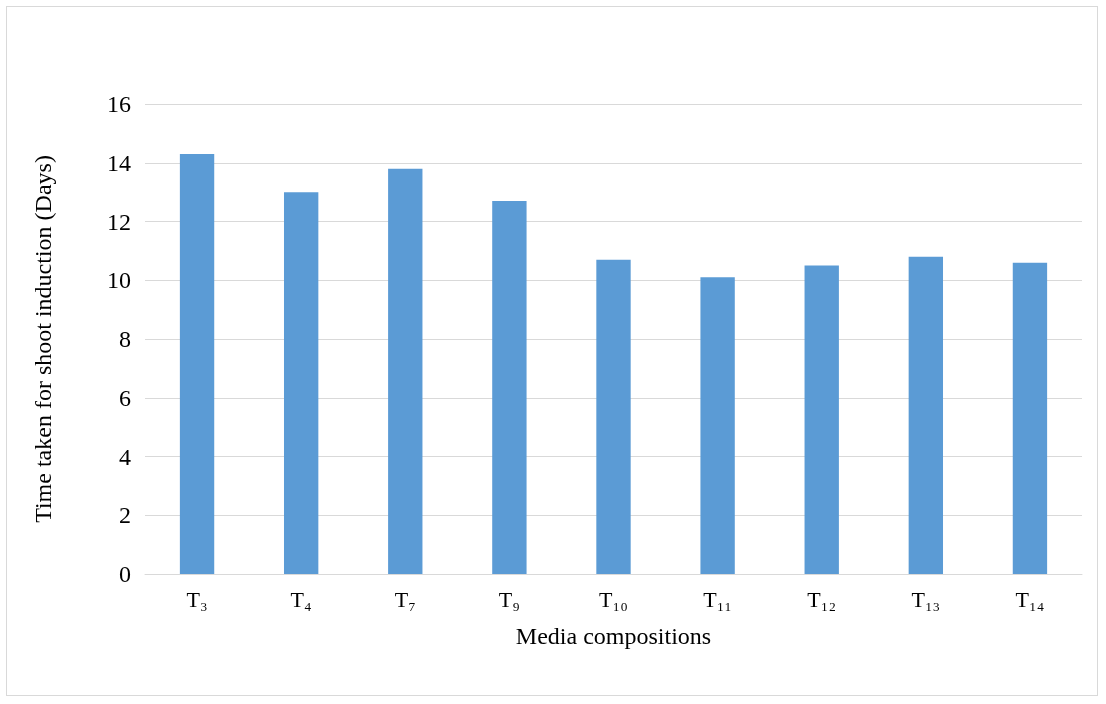 Image resolution: width=1106 pixels, height=704 pixels. Describe the element at coordinates (125, 574) in the screenshot. I see `y-tick-label: 0` at that location.